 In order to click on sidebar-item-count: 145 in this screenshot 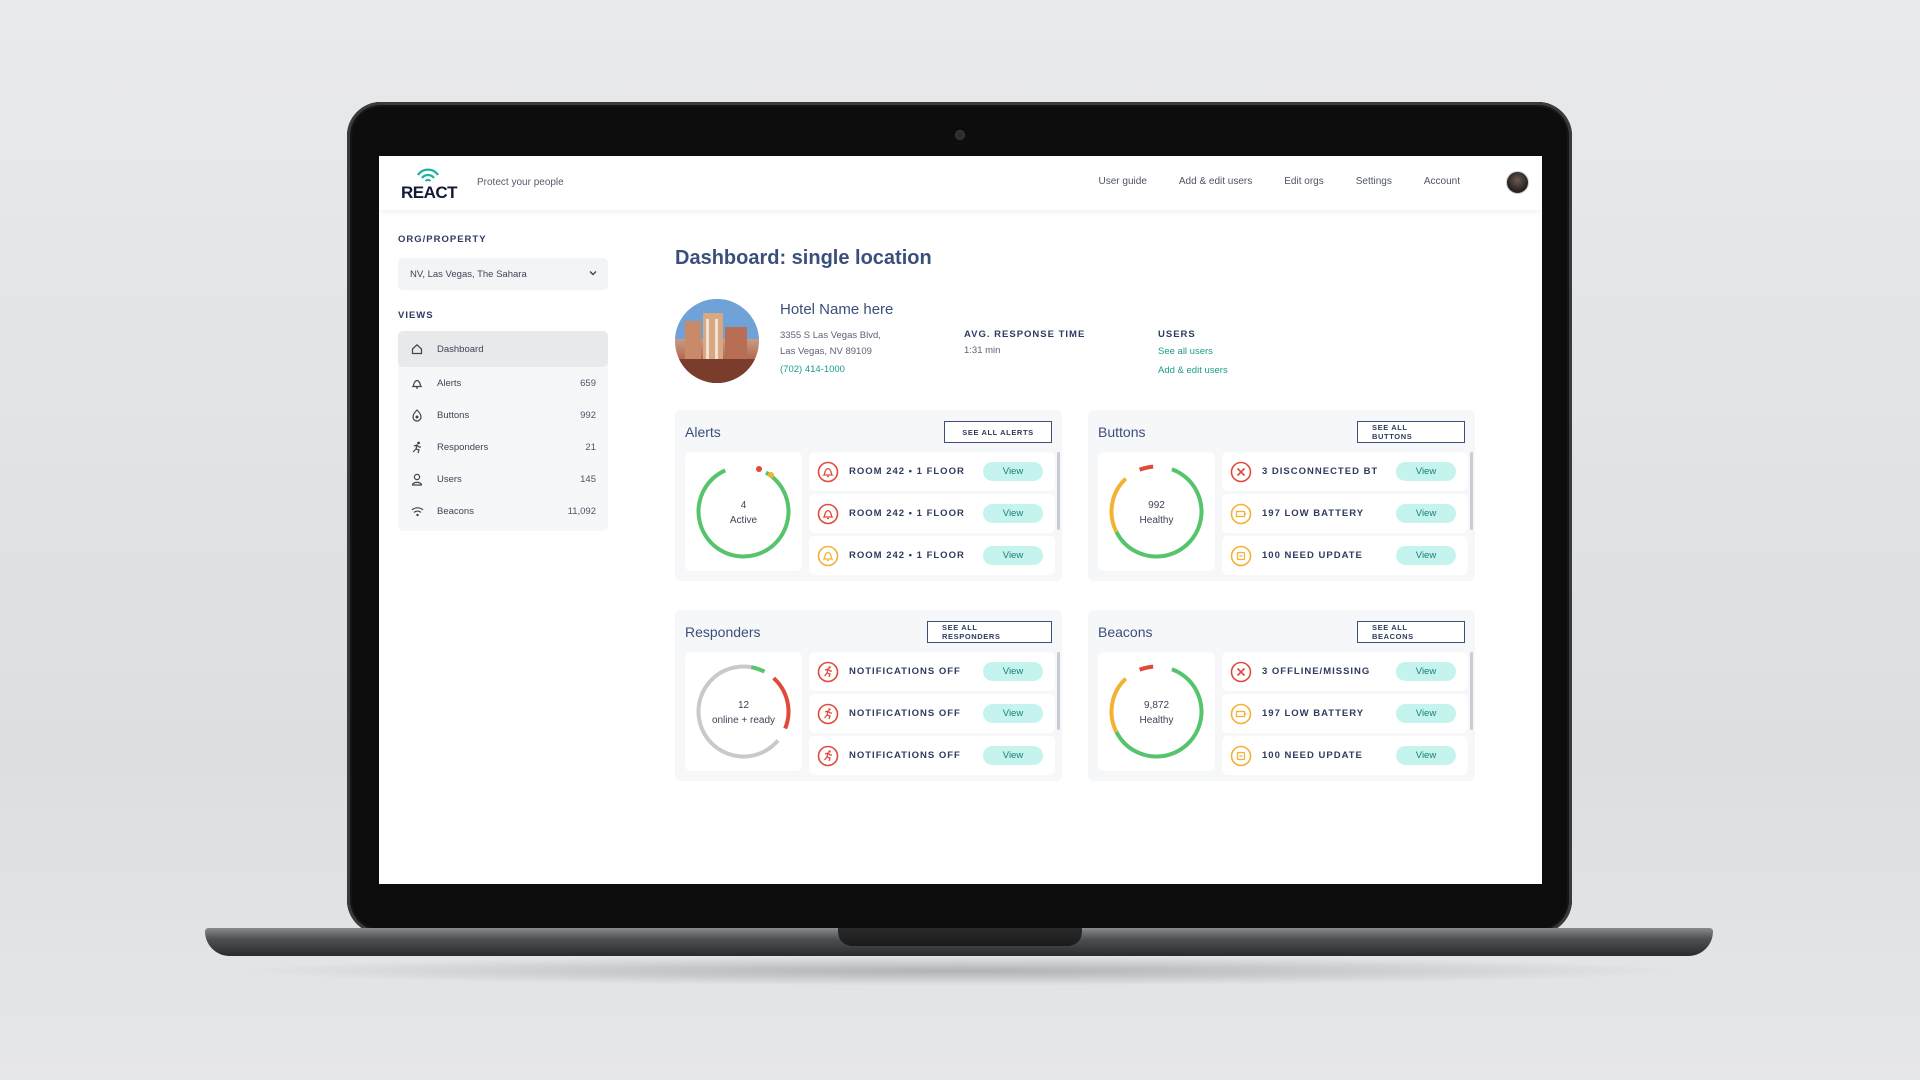, I will do `click(588, 479)`.